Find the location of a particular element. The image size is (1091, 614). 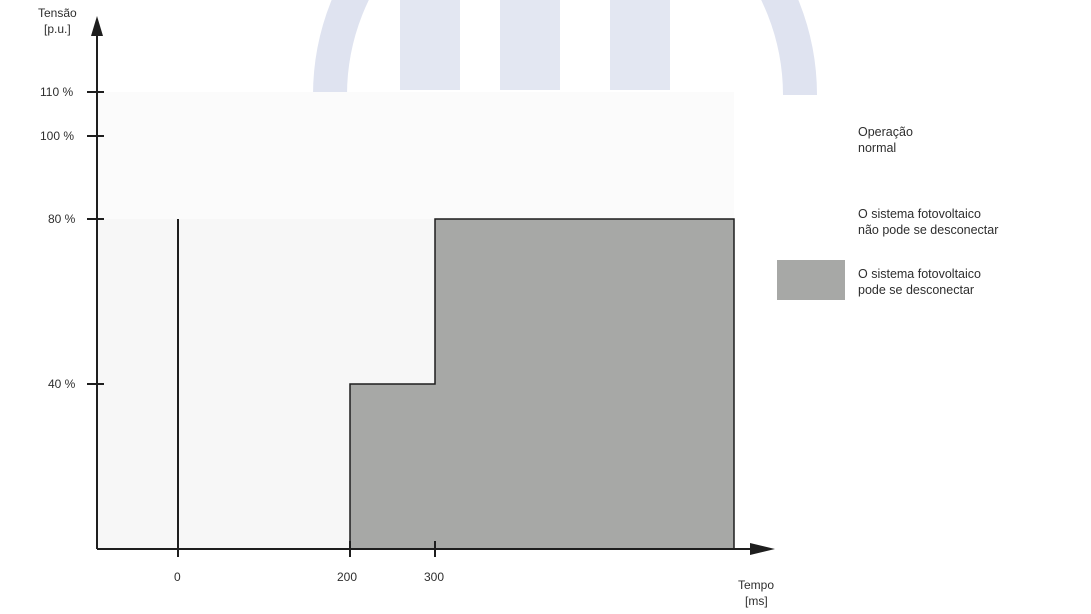

y-tick-label-40: 40 % is located at coordinates (62, 384).